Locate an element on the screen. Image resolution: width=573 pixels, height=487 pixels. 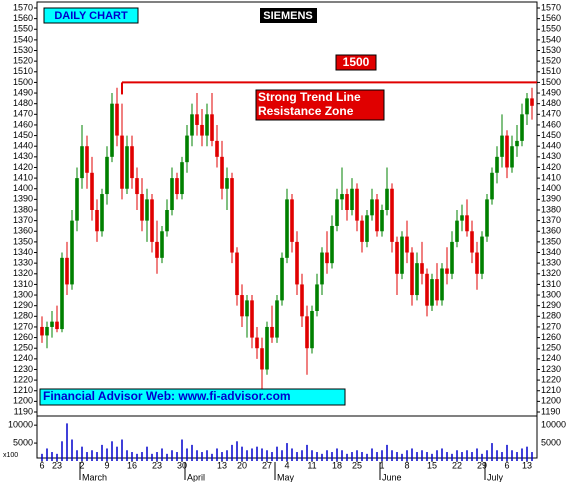
y-tick-label: 1190 is located at coordinates (23, 411).